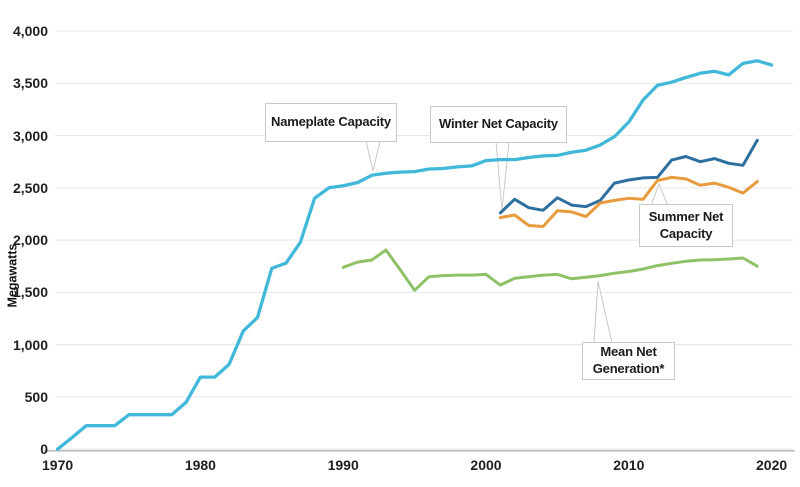 The height and width of the screenshot is (487, 800). Describe the element at coordinates (30, 240) in the screenshot. I see `y-tick-label: 2,000` at that location.